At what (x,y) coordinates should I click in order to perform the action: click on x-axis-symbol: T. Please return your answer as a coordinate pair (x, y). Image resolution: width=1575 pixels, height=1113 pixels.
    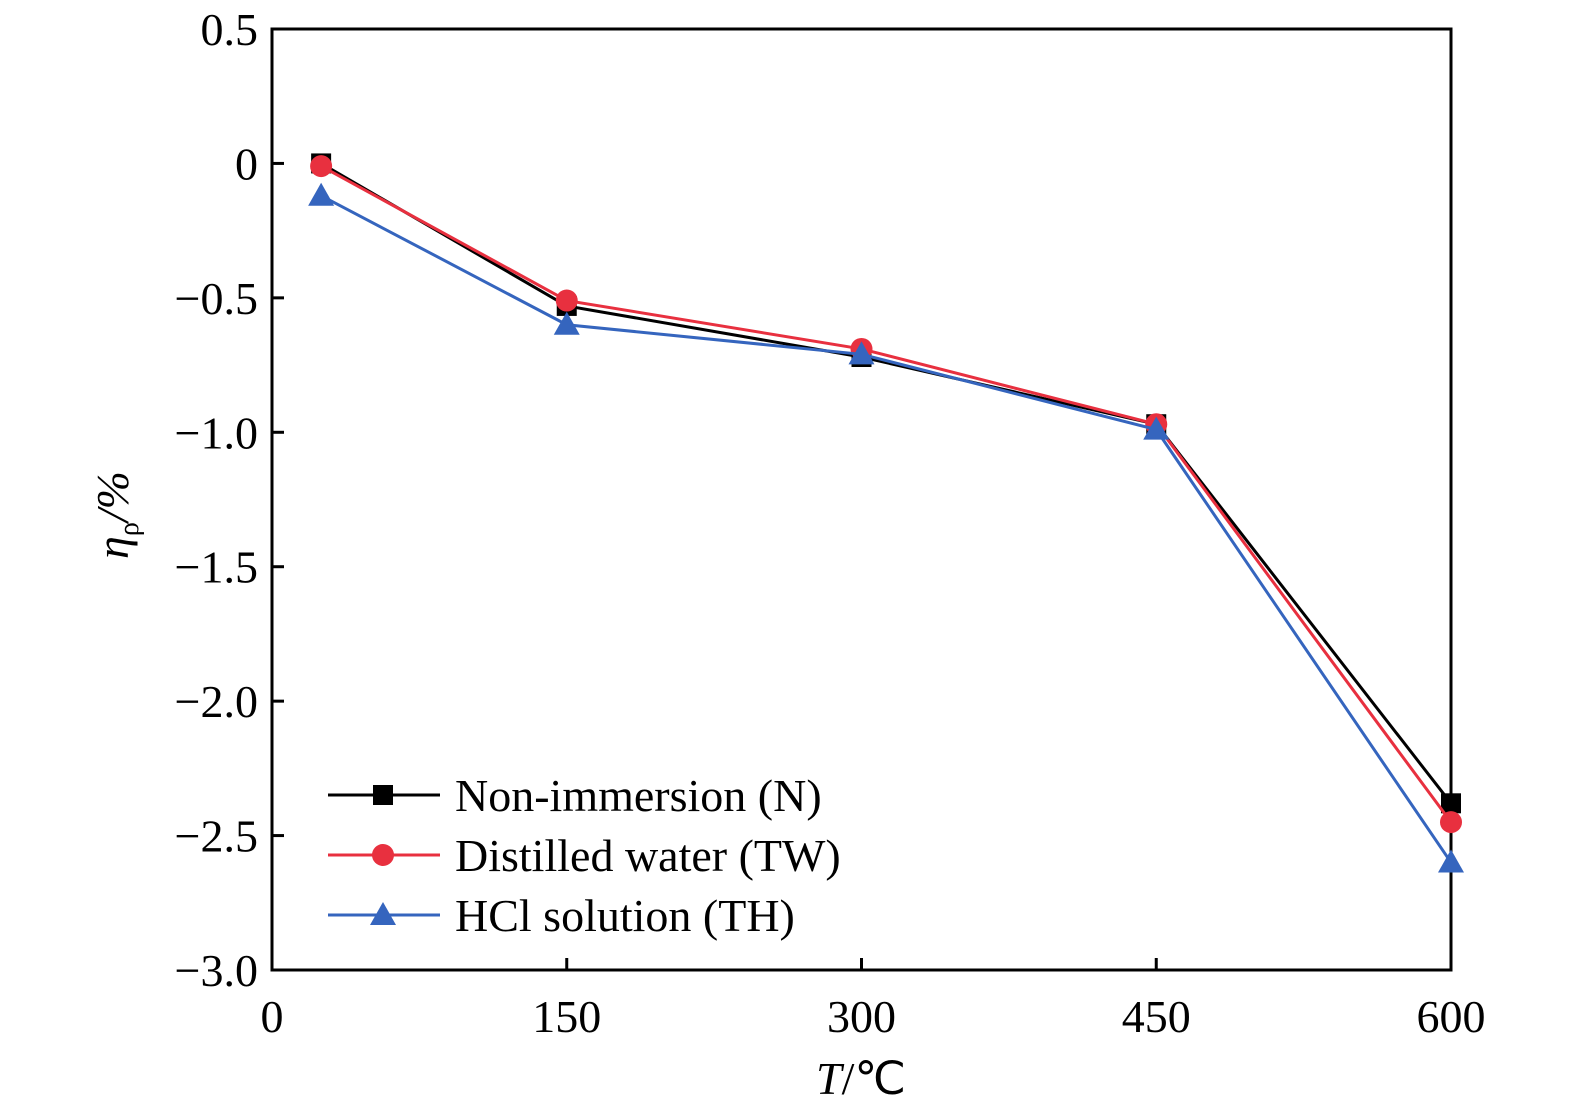
    Looking at the image, I should click on (830, 1078).